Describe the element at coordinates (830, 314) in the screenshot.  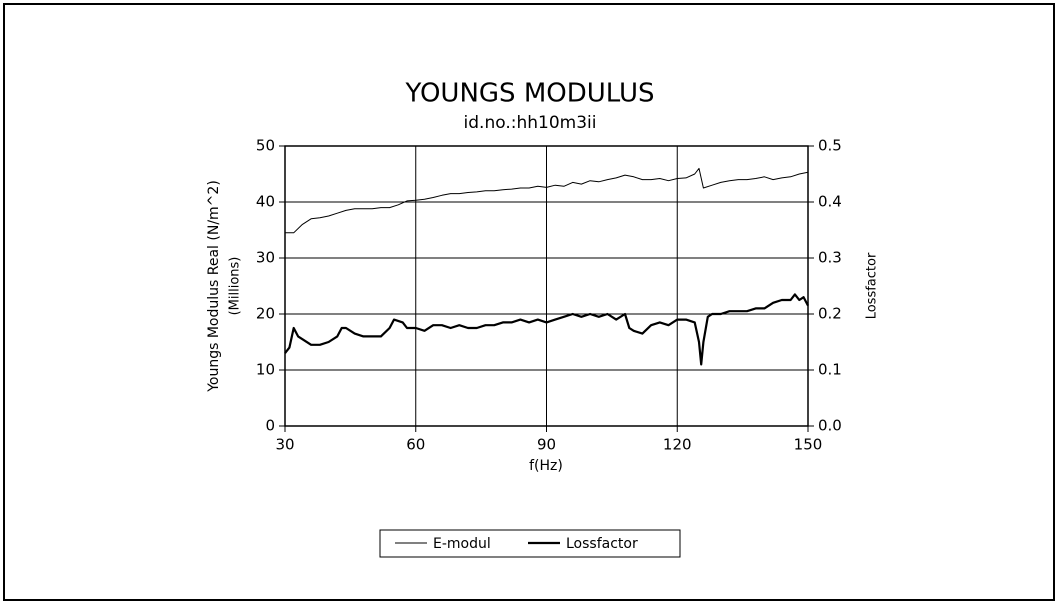
I see `y2-tick-label: 0.2` at that location.